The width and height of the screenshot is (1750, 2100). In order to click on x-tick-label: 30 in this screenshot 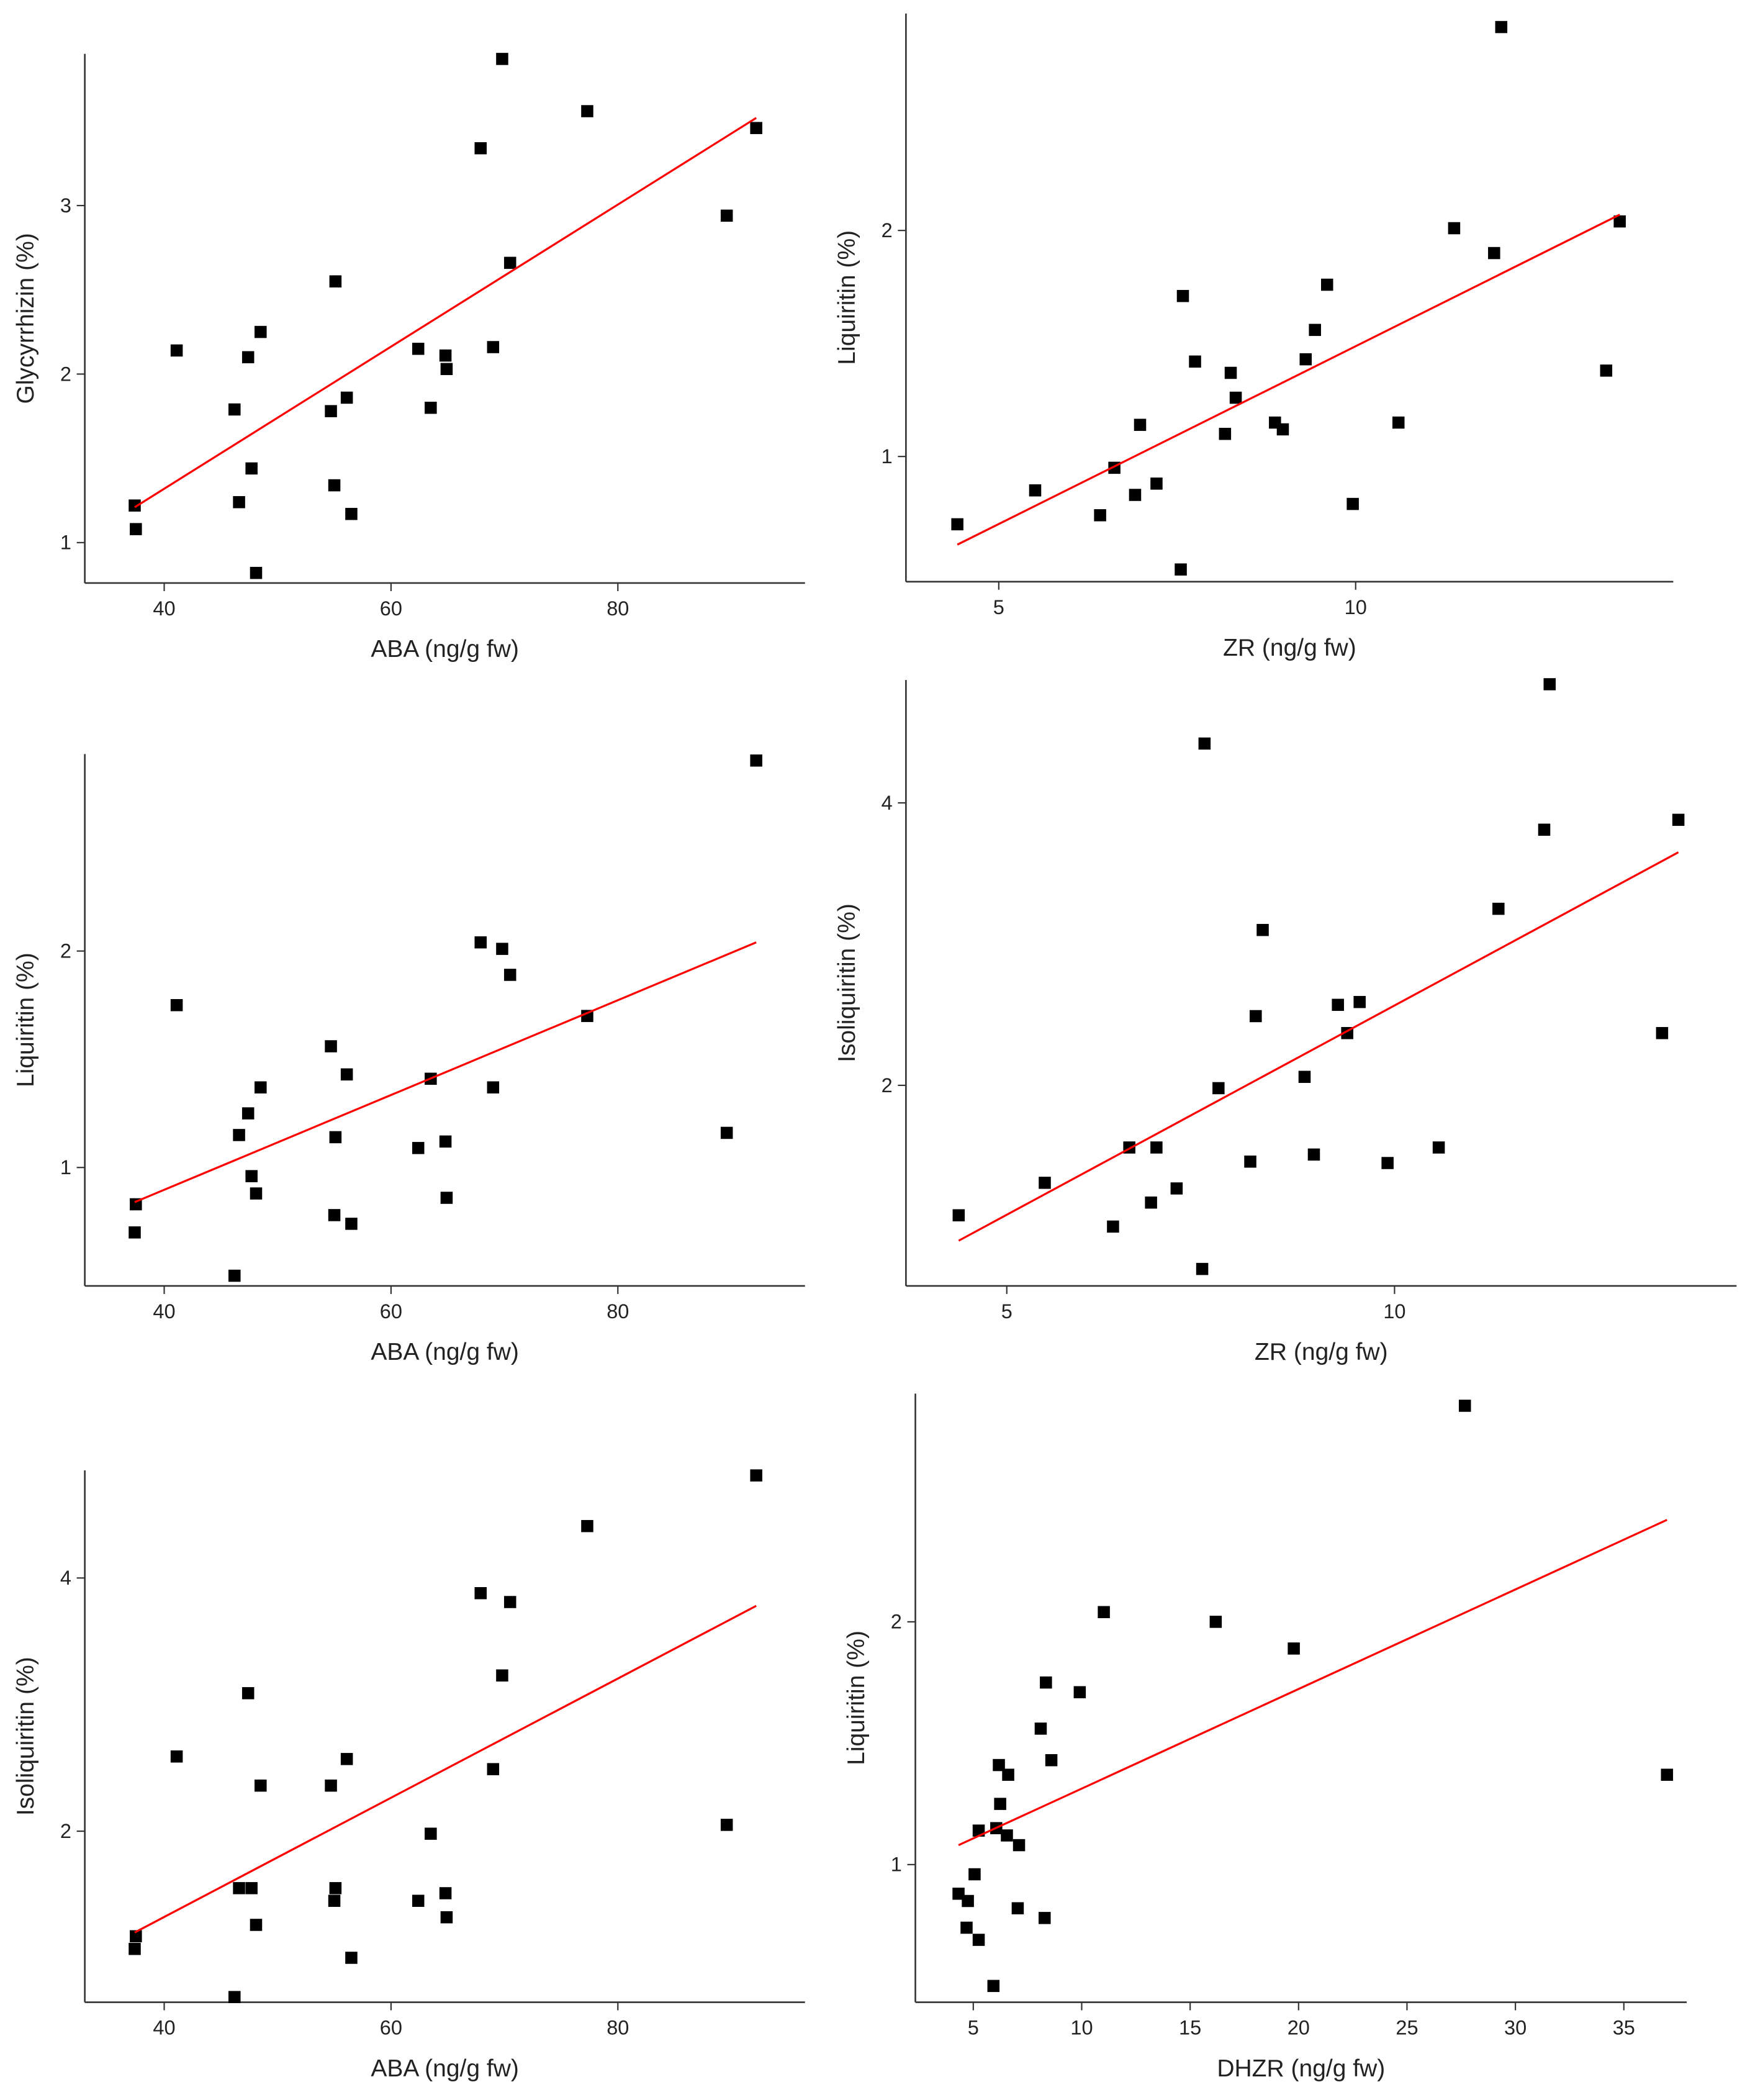, I will do `click(1515, 2028)`.